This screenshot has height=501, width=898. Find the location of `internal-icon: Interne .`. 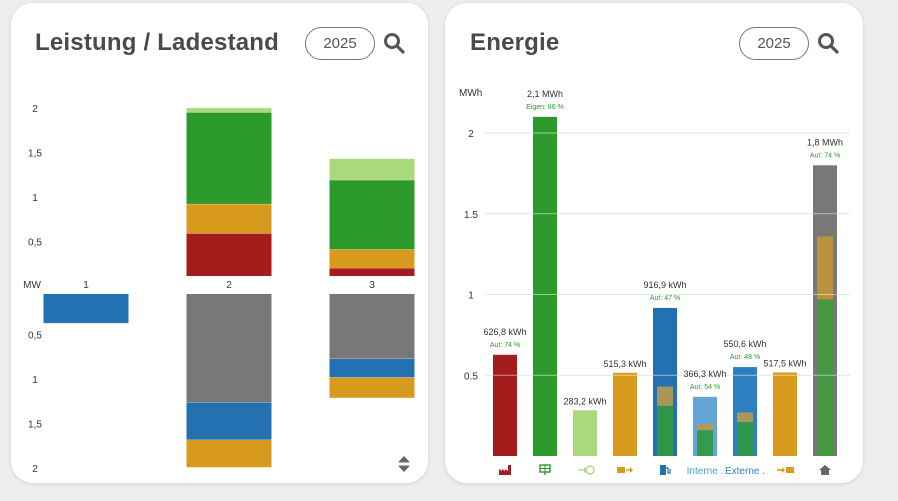

internal-icon: Interne . is located at coordinates (705, 471).